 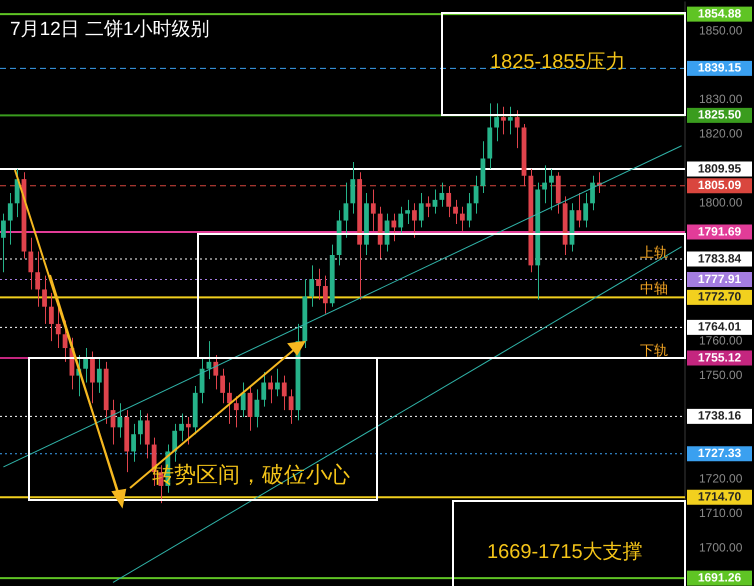 What do you see at coordinates (720, 497) in the screenshot?
I see `ref-line-label: 1714.70` at bounding box center [720, 497].